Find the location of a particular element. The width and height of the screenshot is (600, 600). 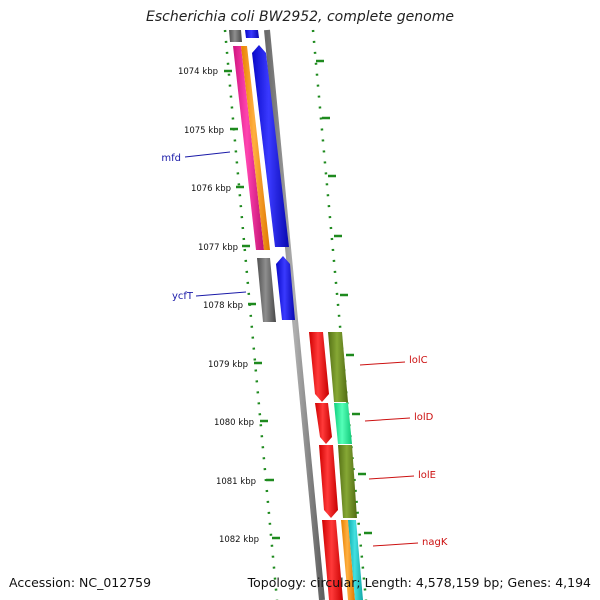

ycfT-leader is located at coordinates (221, 294).